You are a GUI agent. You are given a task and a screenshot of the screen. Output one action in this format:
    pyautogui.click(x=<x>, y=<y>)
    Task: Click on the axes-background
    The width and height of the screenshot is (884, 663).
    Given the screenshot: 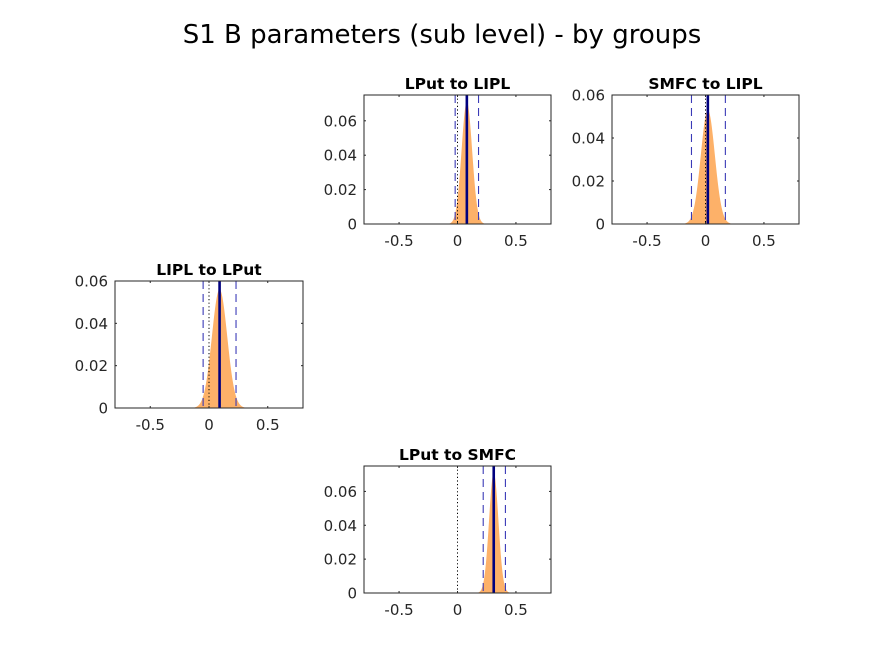 What is the action you would take?
    pyautogui.click(x=457, y=529)
    